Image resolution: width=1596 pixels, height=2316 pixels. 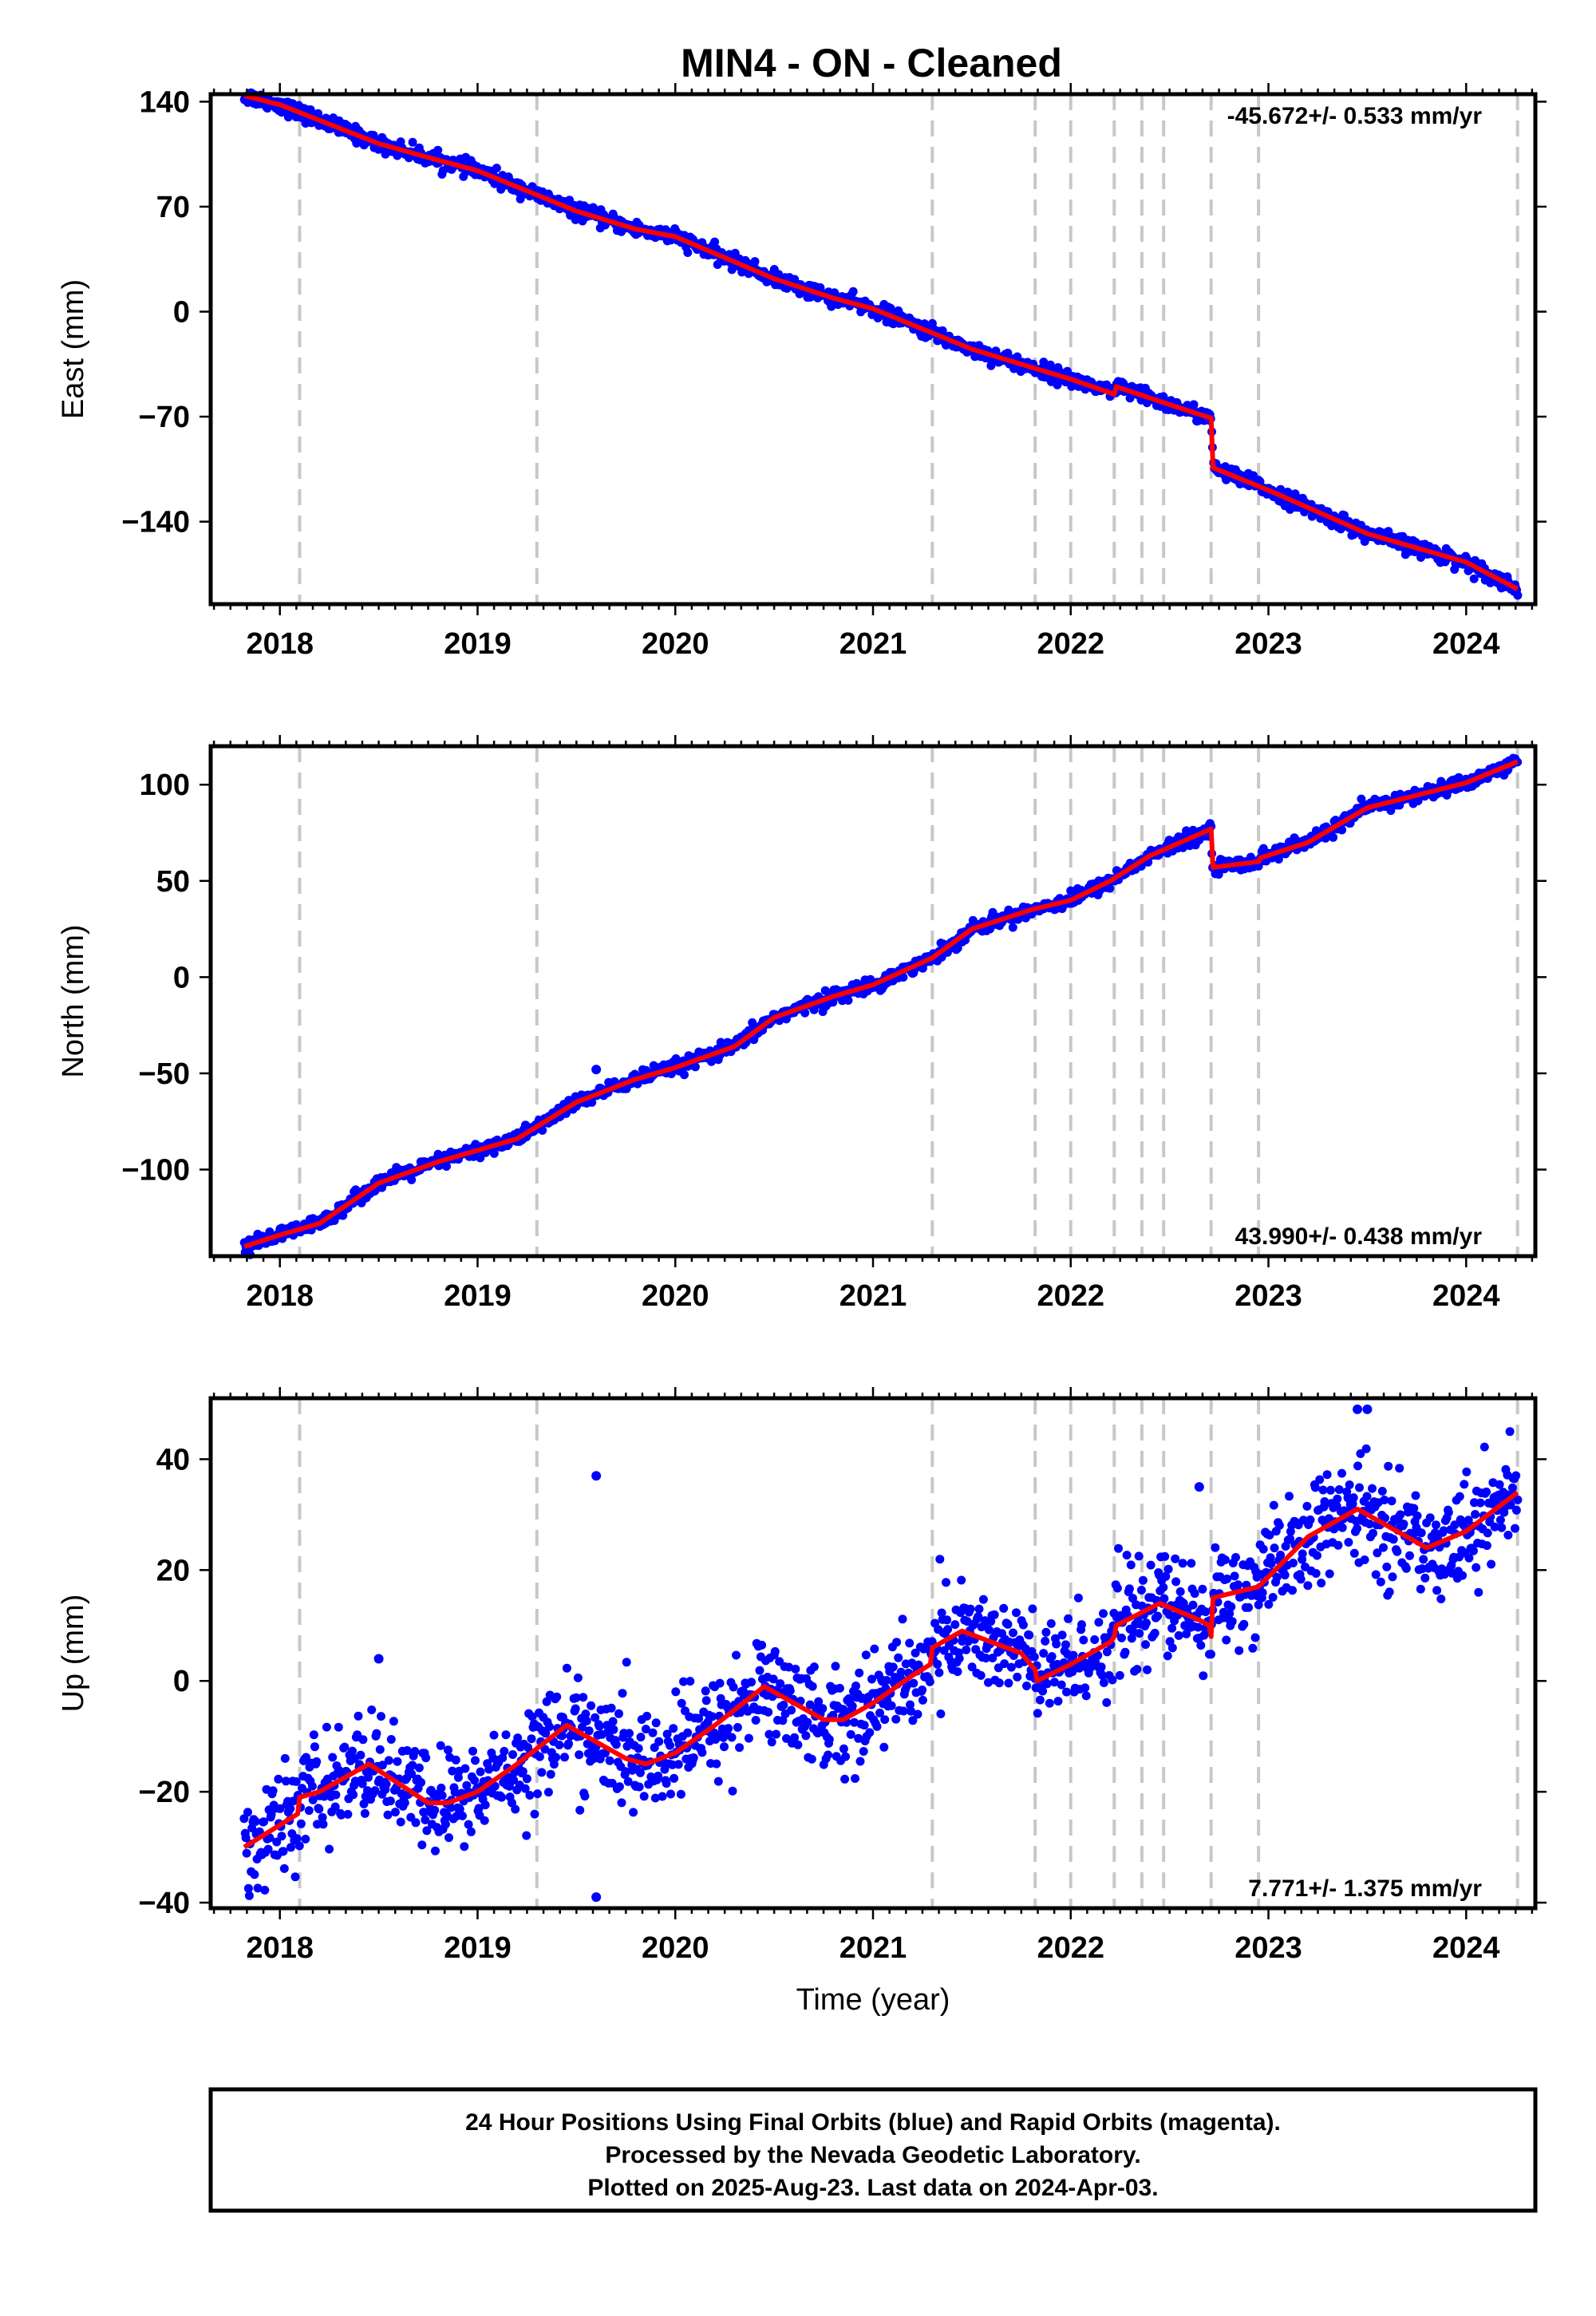 What do you see at coordinates (881, 1670) in the screenshot?
I see `model-line` at bounding box center [881, 1670].